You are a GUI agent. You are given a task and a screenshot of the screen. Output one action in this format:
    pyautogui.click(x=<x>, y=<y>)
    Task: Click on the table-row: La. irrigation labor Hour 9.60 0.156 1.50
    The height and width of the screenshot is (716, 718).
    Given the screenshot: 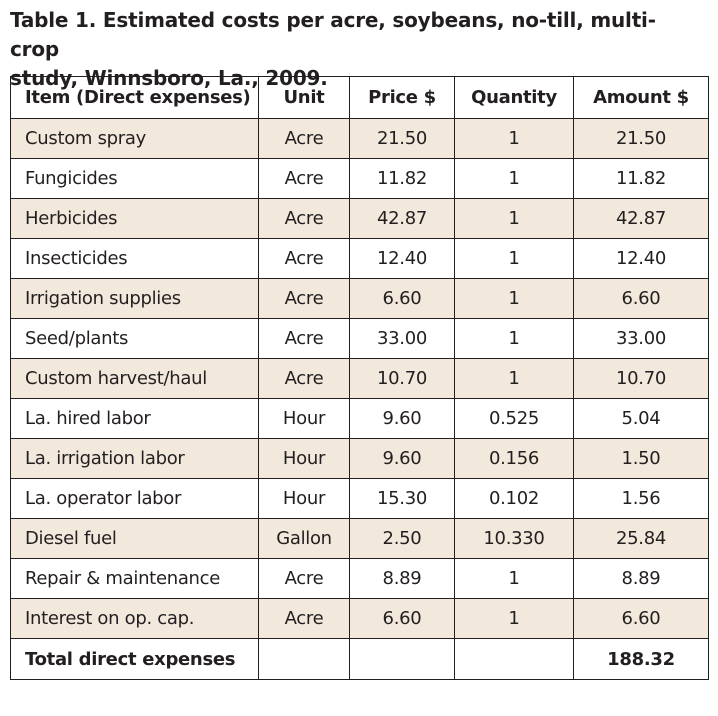 What is the action you would take?
    pyautogui.click(x=359, y=458)
    